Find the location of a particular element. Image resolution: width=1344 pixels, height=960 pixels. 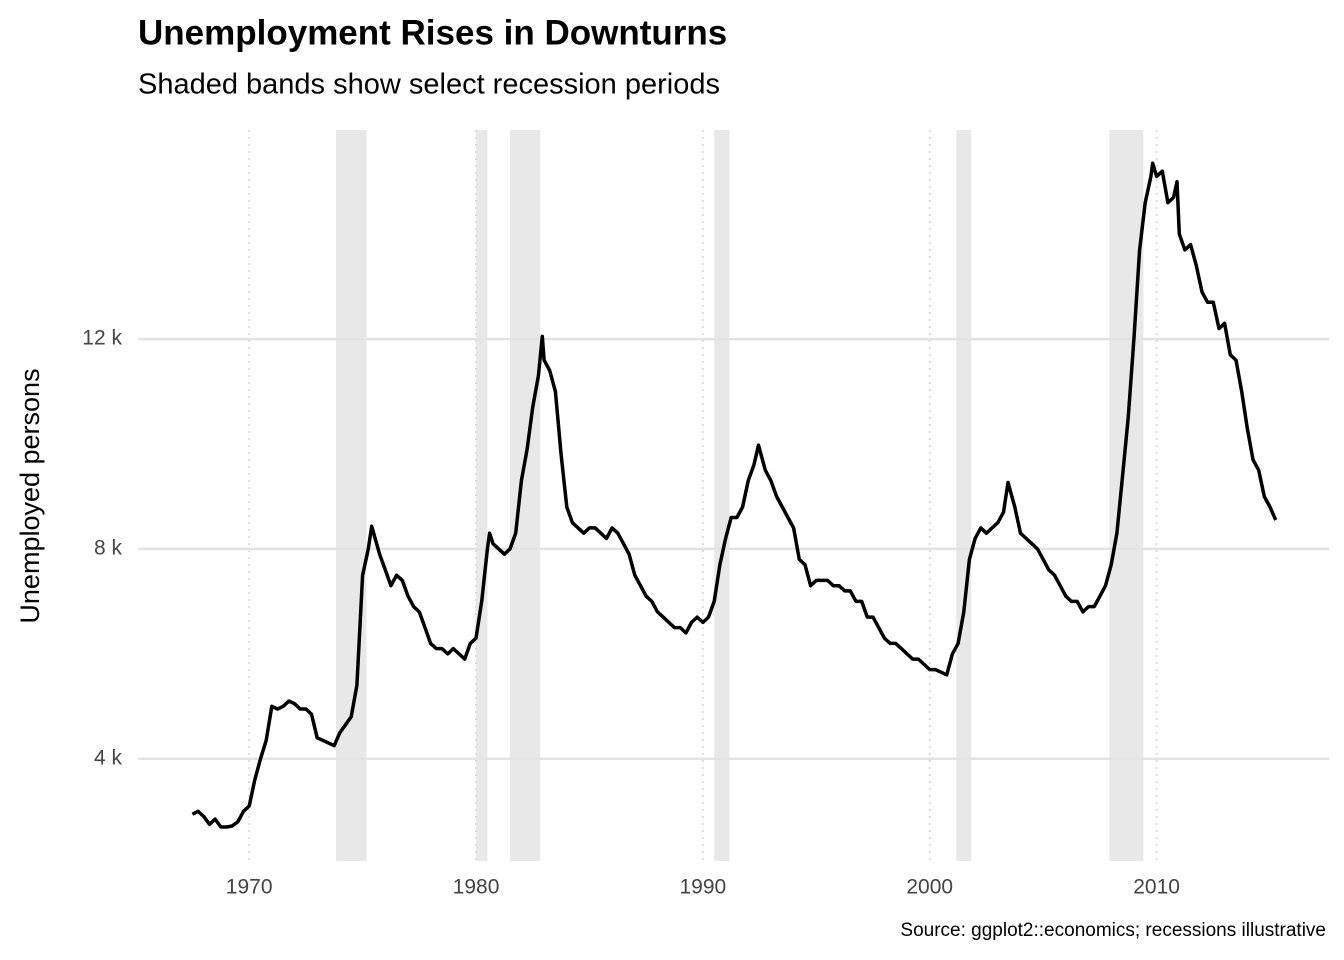

y-axis-title: Unemployed persons is located at coordinates (30, 495).